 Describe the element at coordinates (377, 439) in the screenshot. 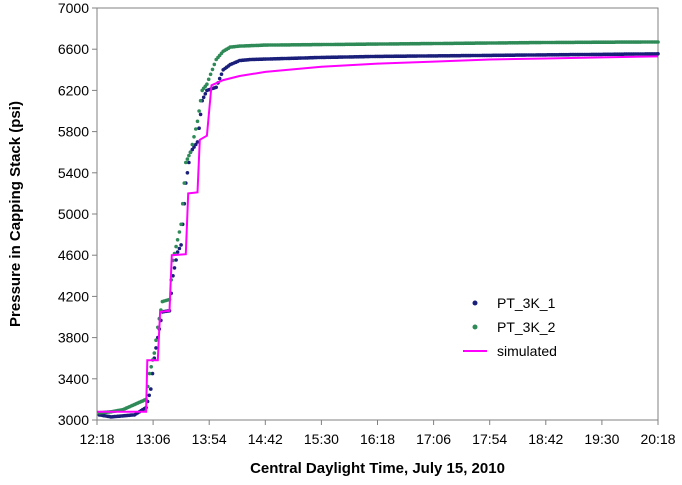

I see `x-tick-label: 16:18` at that location.